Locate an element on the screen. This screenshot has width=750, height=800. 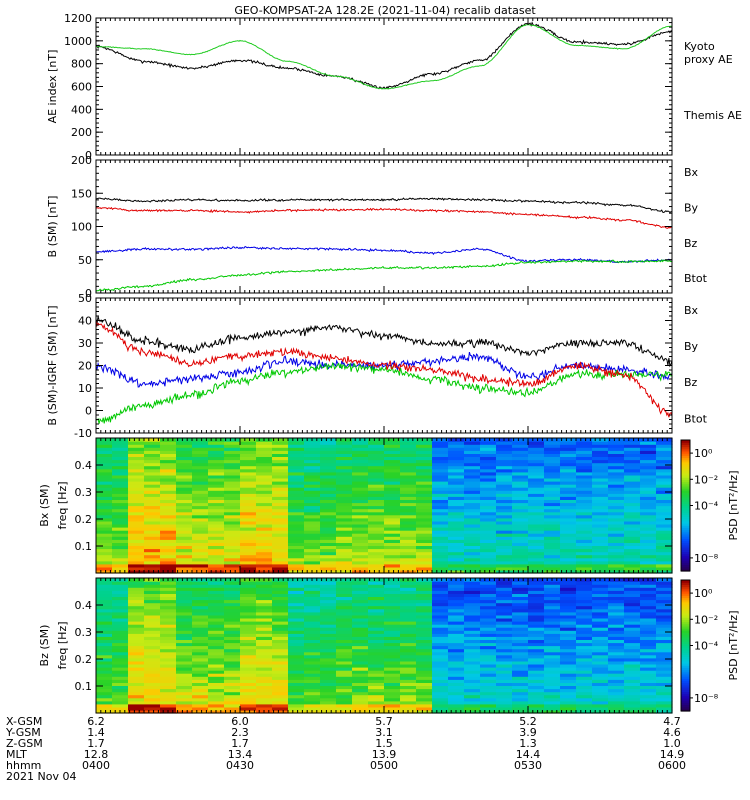
colorbar-tick-label: 10⁻⁸ is located at coordinates (706, 698).